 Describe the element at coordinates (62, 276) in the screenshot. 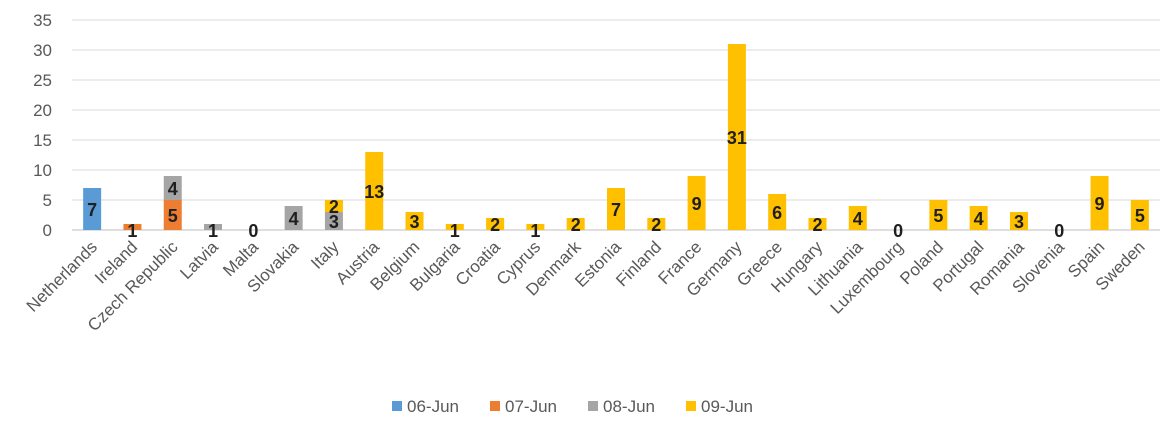

I see `x-category-label: Netherlands` at that location.